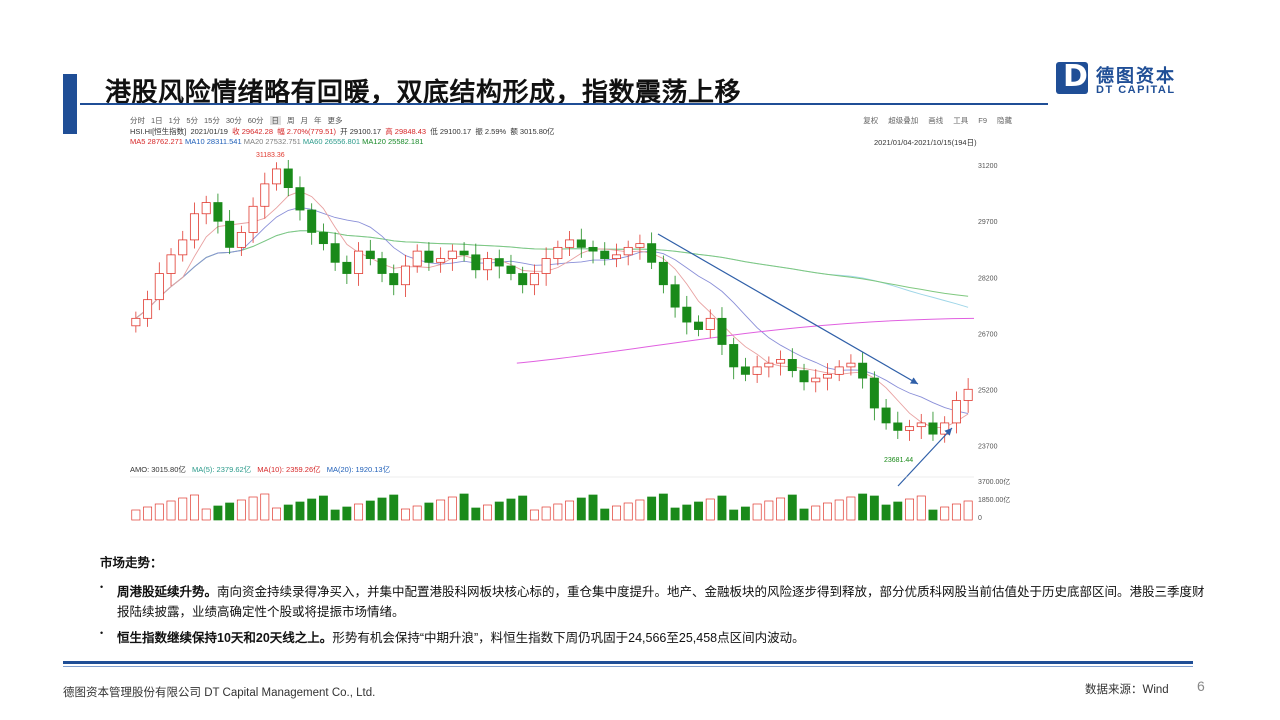  Describe the element at coordinates (158, 469) in the screenshot. I see `amo-value: AMO: 3015.80亿` at that location.